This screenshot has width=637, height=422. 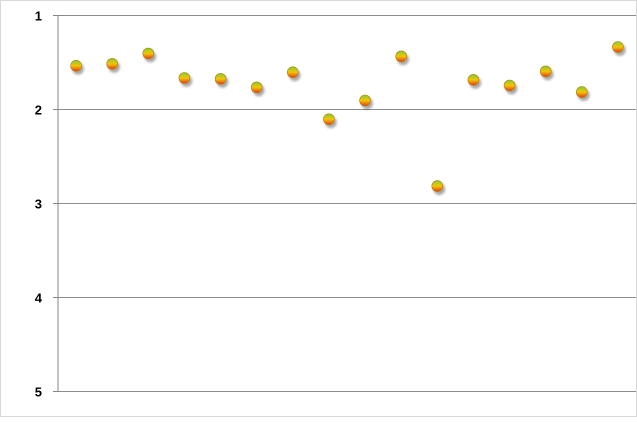 What do you see at coordinates (38, 16) in the screenshot?
I see `y-tick-label-1: 1` at bounding box center [38, 16].